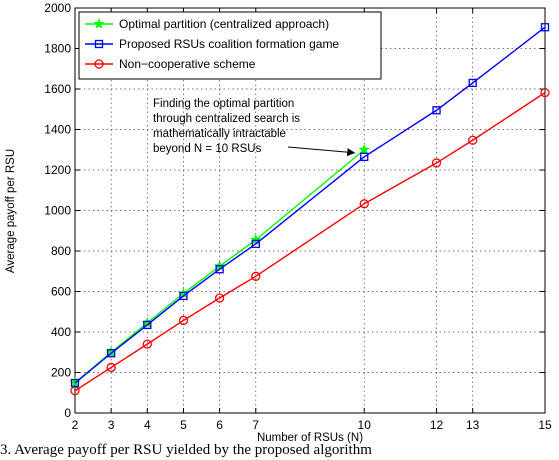  What do you see at coordinates (321, 151) in the screenshot?
I see `annotation-arrow` at bounding box center [321, 151].